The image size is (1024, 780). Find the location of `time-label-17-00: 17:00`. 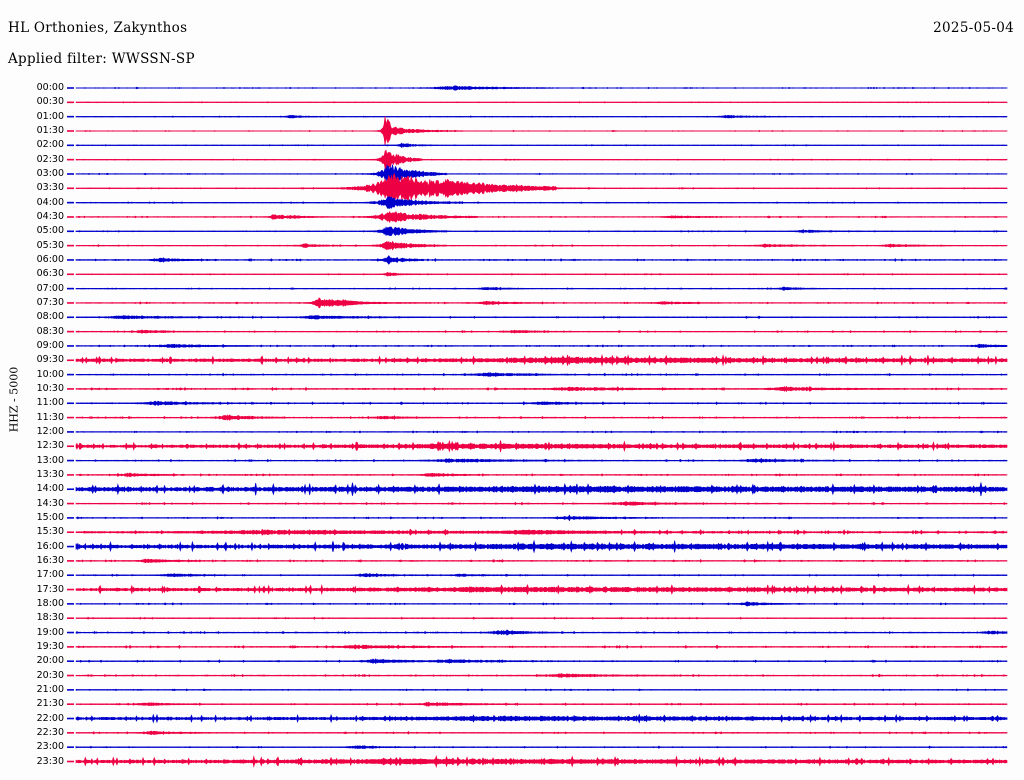

time-label-17-00: 17:00 is located at coordinates (50, 575).